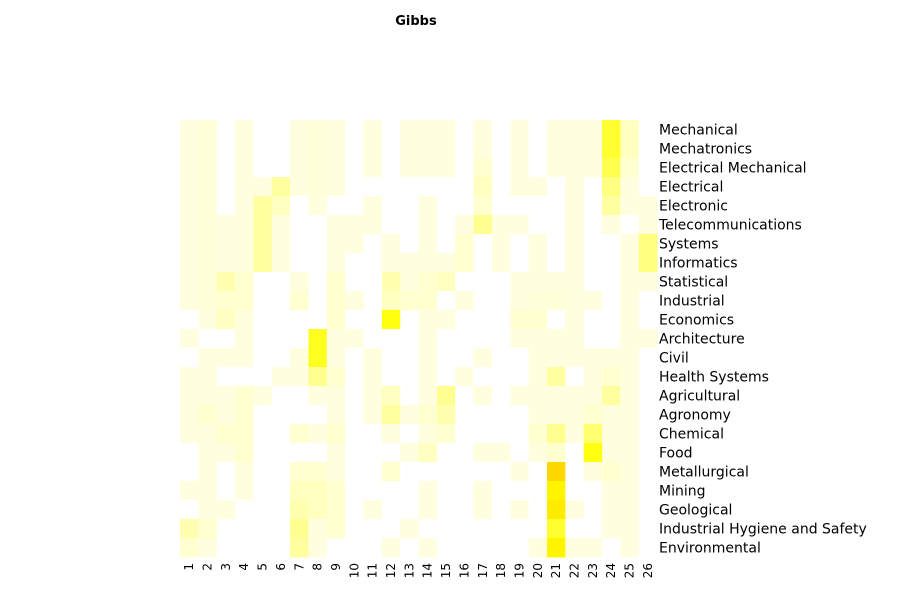 The width and height of the screenshot is (900, 600). Describe the element at coordinates (409, 570) in the screenshot. I see `column-label: 13` at that location.